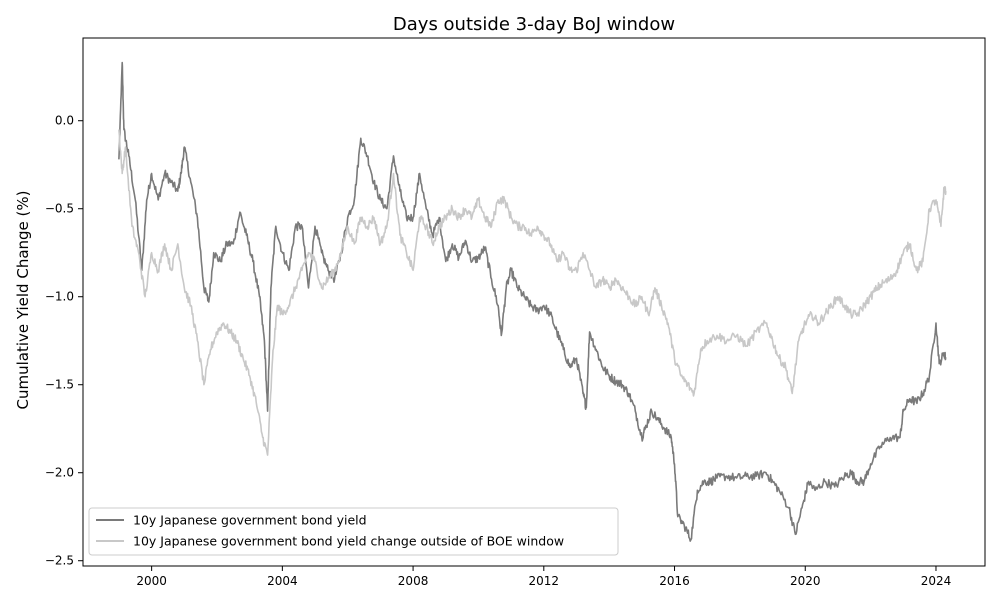  I want to click on chart-title: Days outside 3-day BoJ window, so click(534, 24).